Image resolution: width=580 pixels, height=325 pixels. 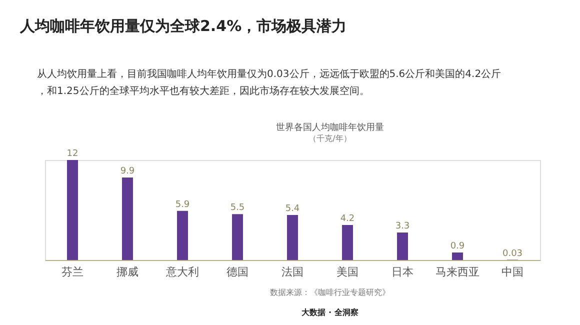 What do you see at coordinates (182, 272) in the screenshot?
I see `x-tick-label: 意大利` at bounding box center [182, 272].